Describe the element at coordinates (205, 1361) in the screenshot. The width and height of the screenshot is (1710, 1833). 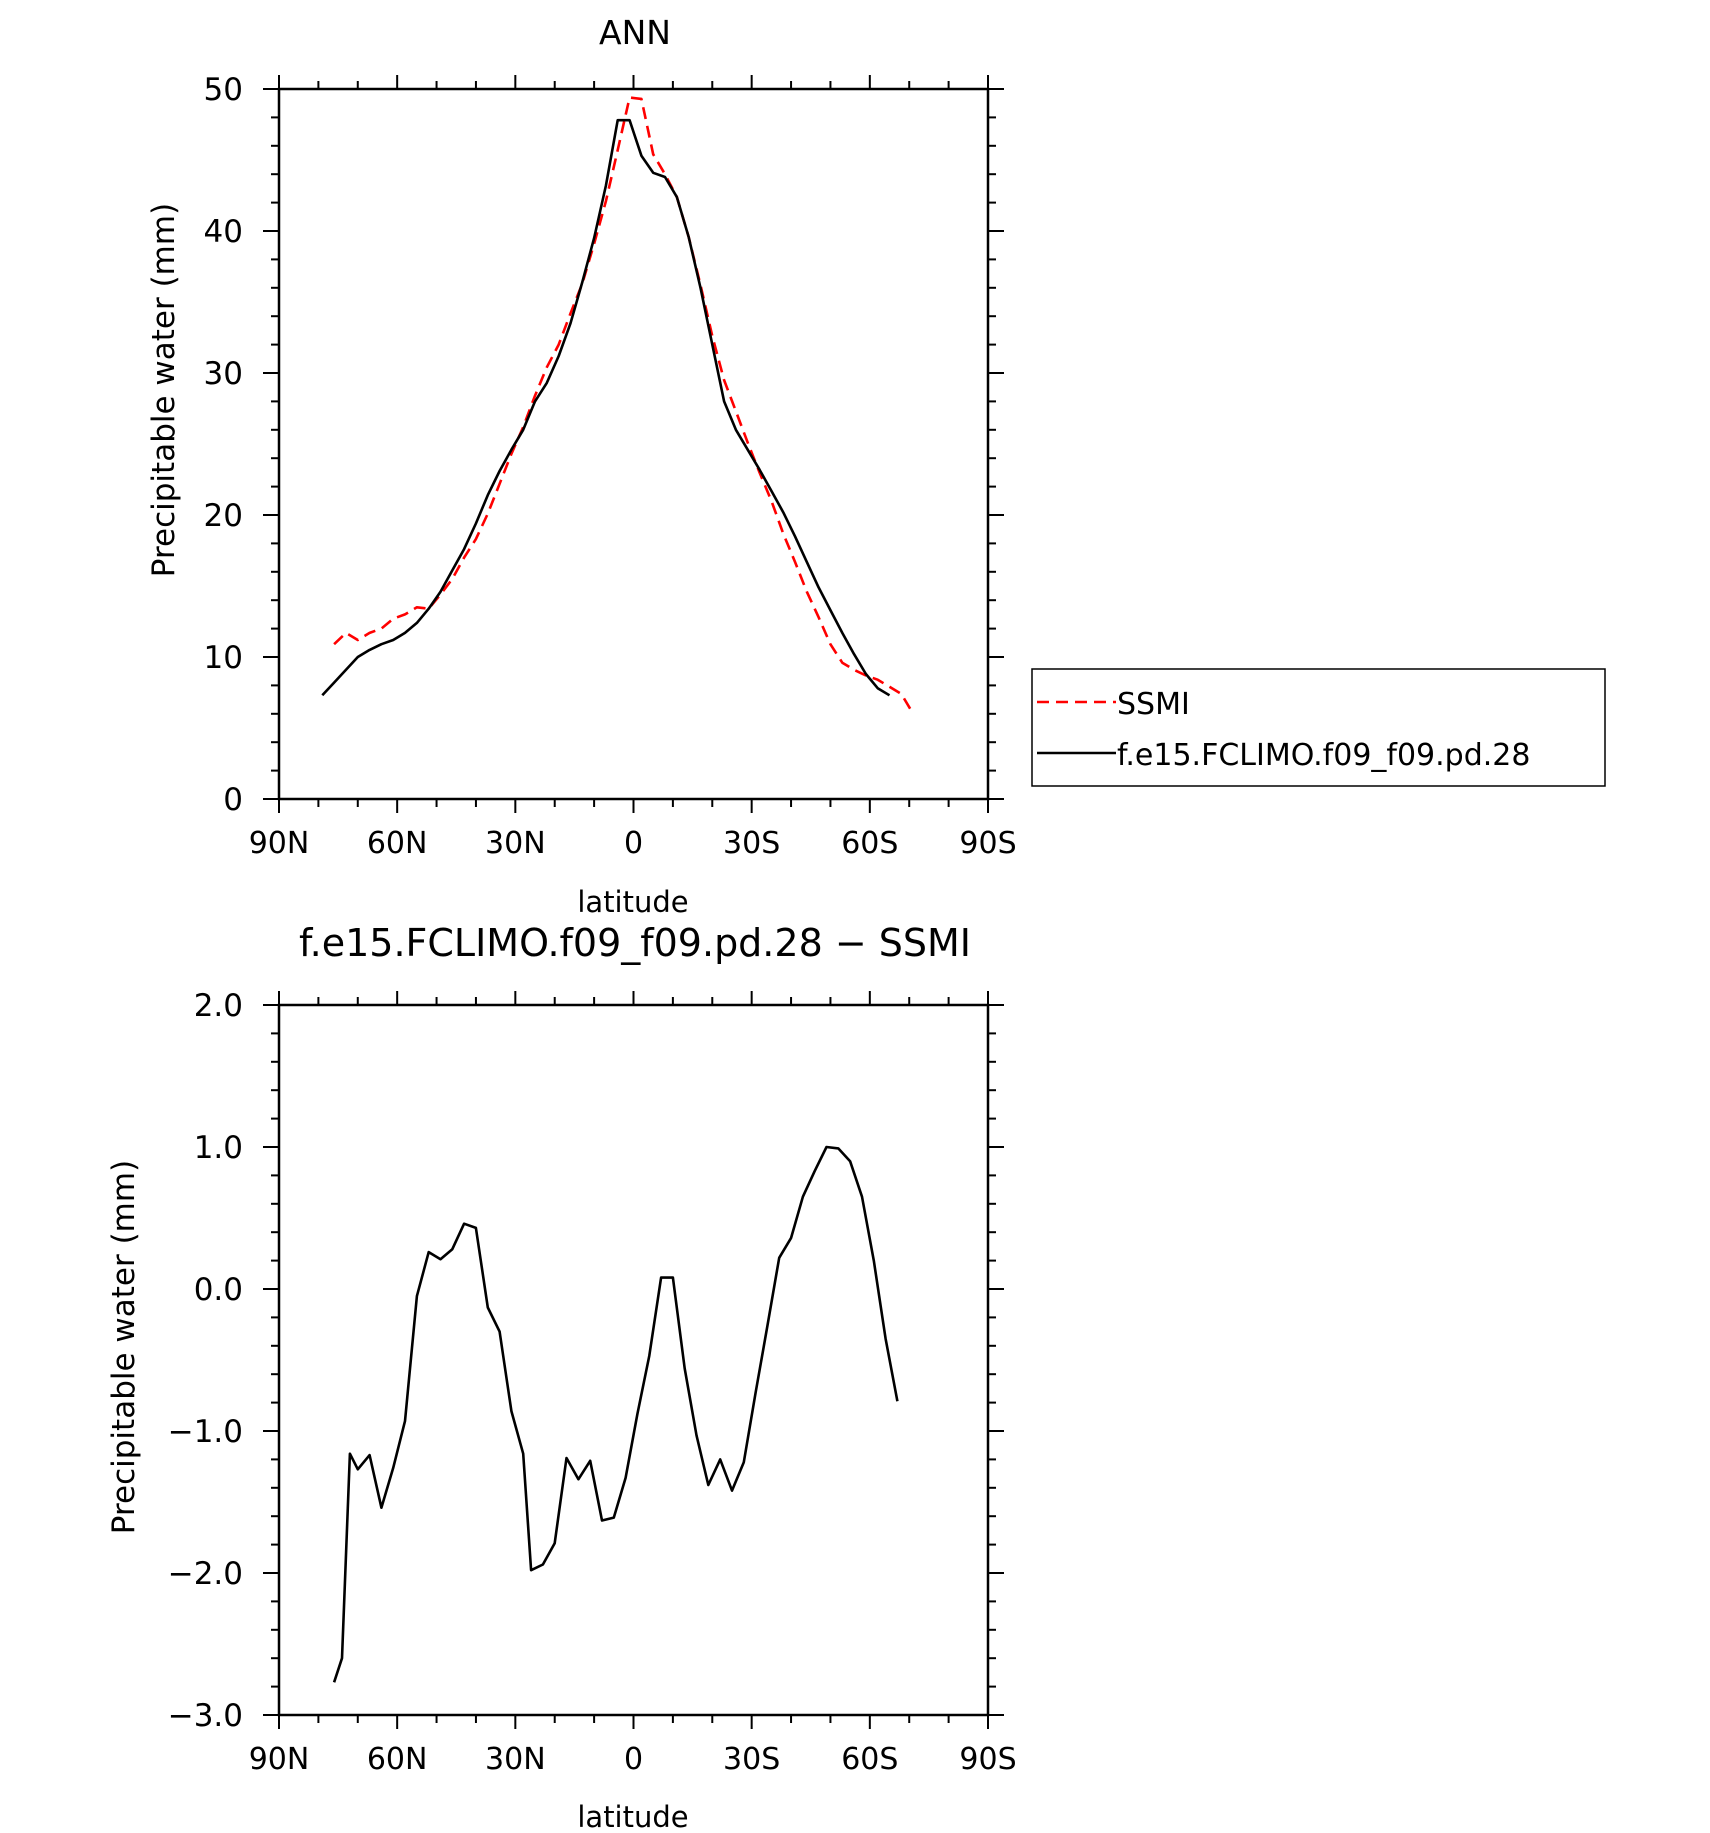
I see `bottom-y-tick-labels: 2.0 1.0 0.0 −1.0 −2.0 −3.0` at that location.